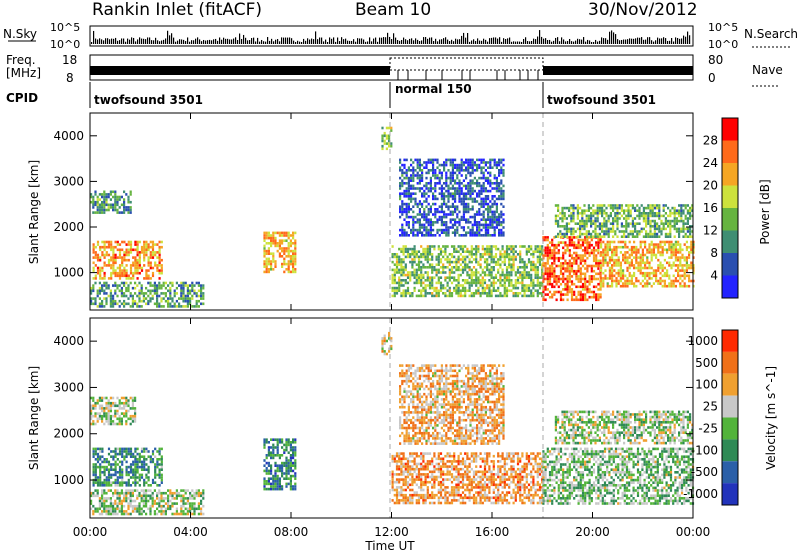 This screenshot has width=800, height=554. Describe the element at coordinates (710, 231) in the screenshot. I see `colorbar-tick-label: 12` at that location.